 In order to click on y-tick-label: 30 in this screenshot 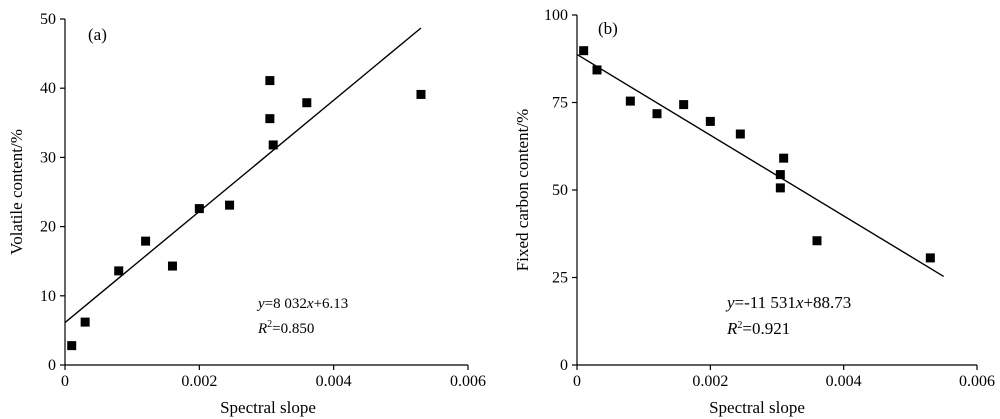, I will do `click(48, 157)`.